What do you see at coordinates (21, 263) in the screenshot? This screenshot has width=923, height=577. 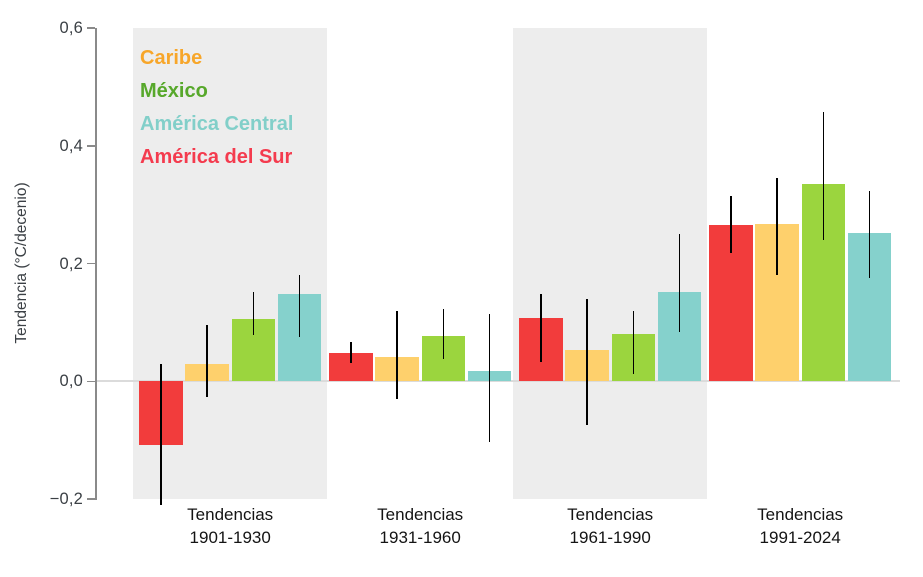 I see `y-axis-title: Tendencia (°C/decenio)` at bounding box center [21, 263].